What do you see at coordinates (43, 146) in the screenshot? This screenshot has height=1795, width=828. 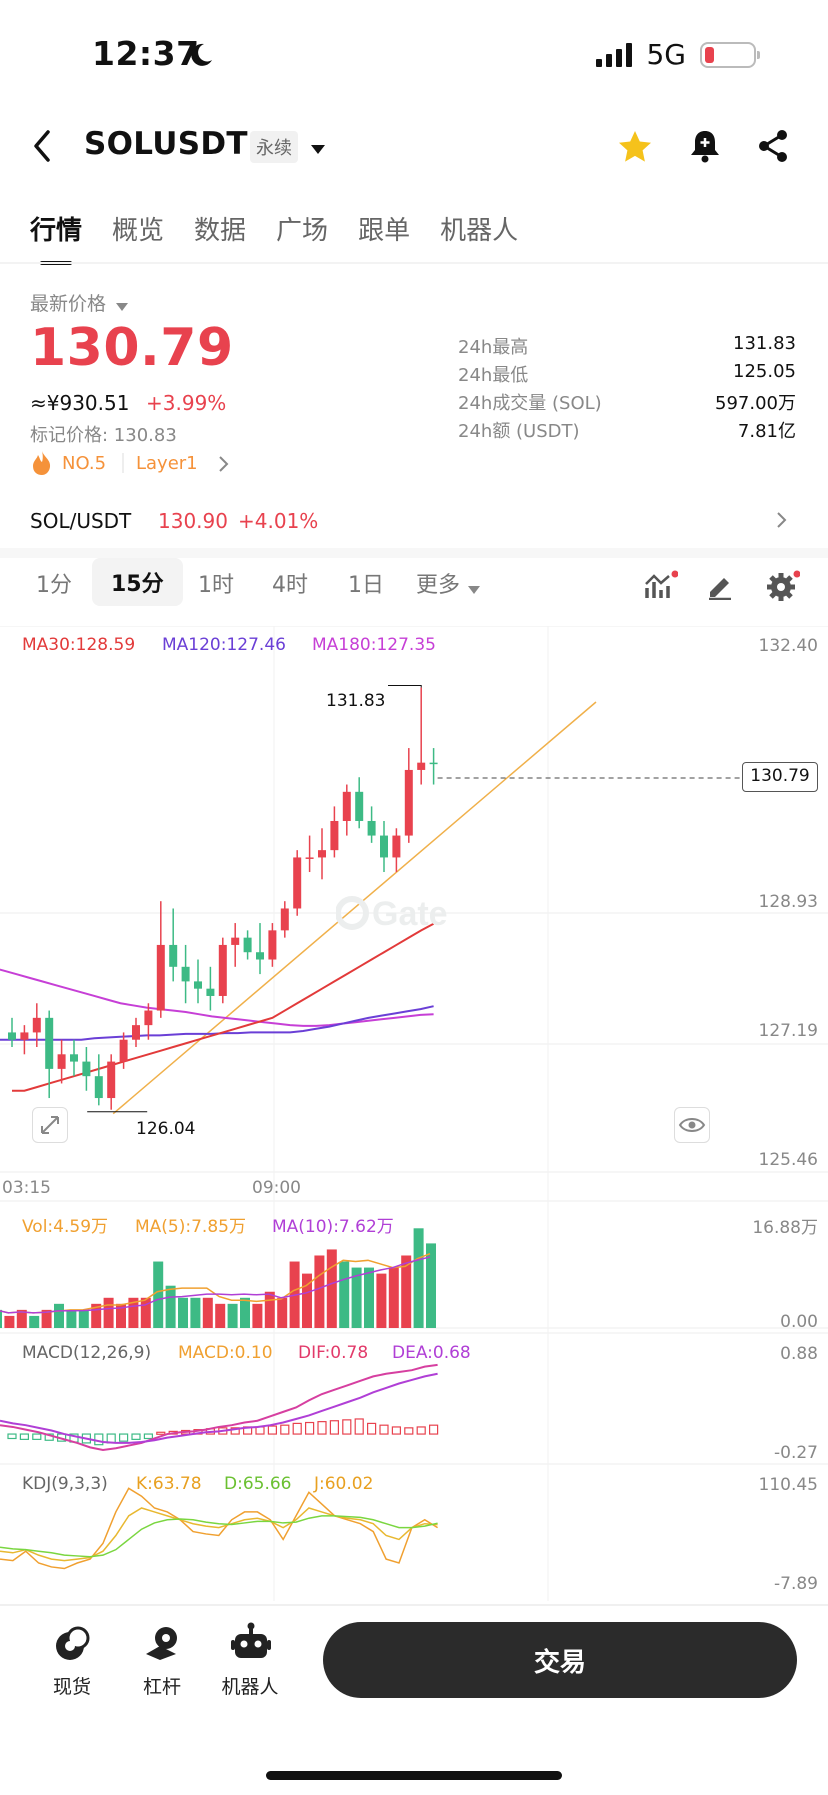 I see `back-button` at bounding box center [43, 146].